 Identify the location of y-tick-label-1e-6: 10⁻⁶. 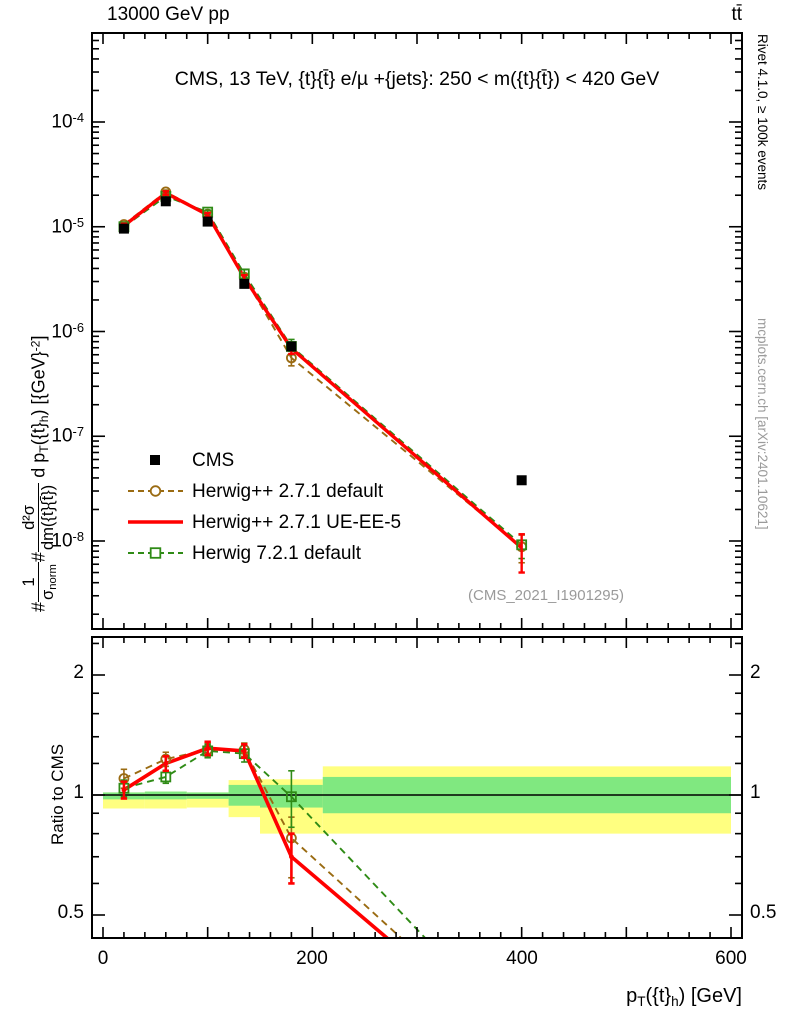
(67, 331).